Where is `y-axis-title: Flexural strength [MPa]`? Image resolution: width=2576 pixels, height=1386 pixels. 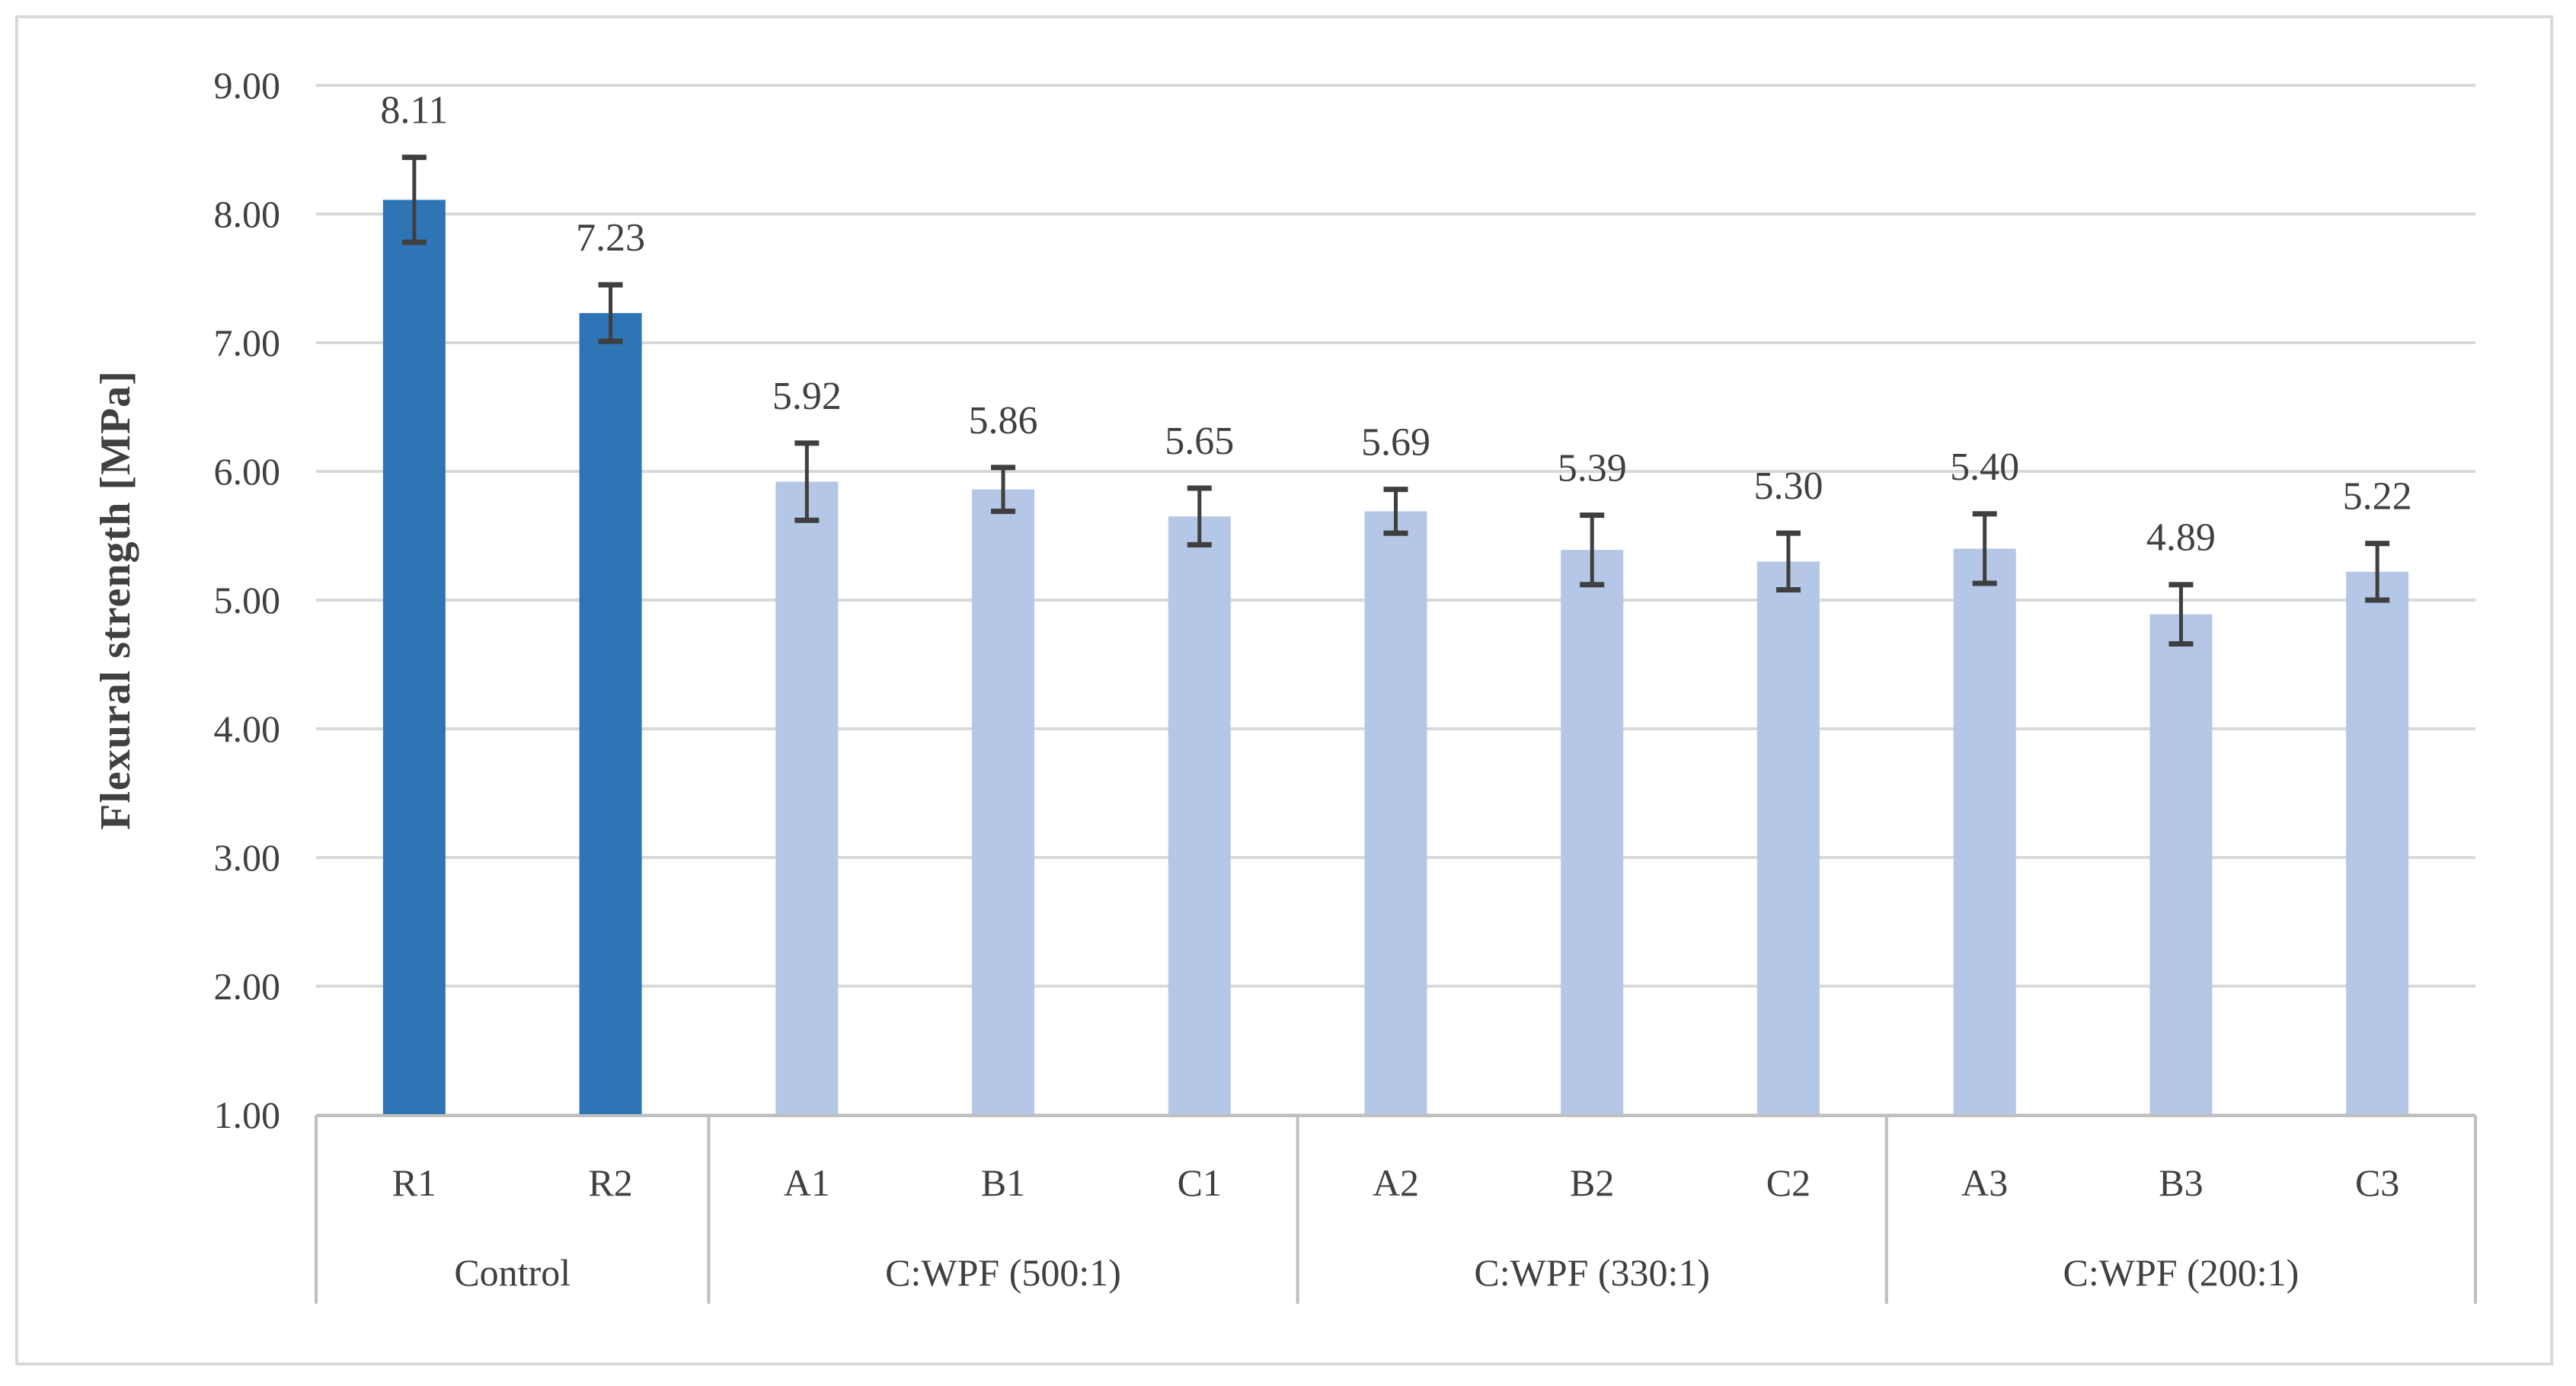 y-axis-title: Flexural strength [MPa] is located at coordinates (115, 600).